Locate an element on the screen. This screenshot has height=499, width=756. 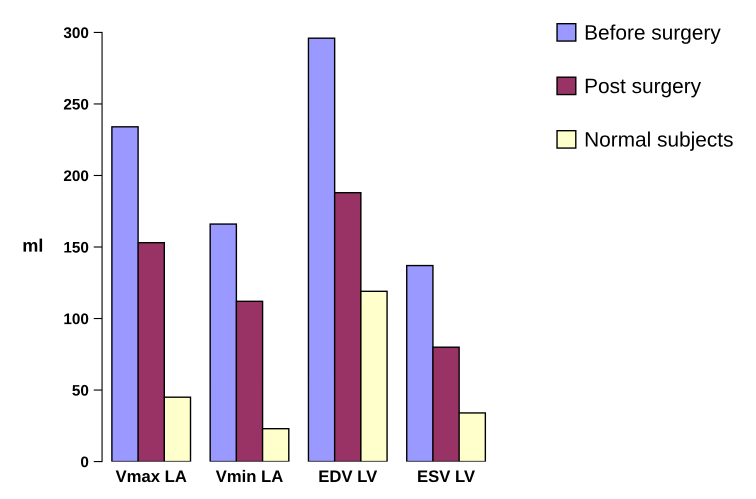
x-tick-label: Vmin LA is located at coordinates (249, 476).